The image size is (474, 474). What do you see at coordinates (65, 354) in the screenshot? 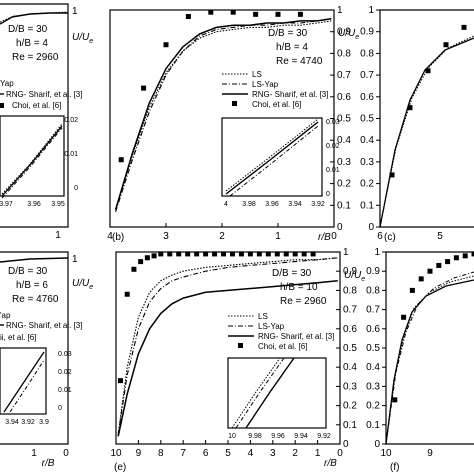
I see `inset-y-label: 0.03` at bounding box center [65, 354].